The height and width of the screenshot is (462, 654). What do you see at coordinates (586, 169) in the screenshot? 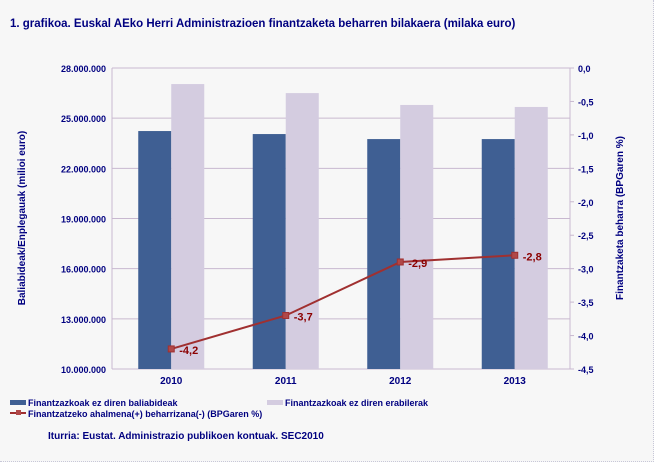
I see `y2-tick-label: -1,5` at bounding box center [586, 169].